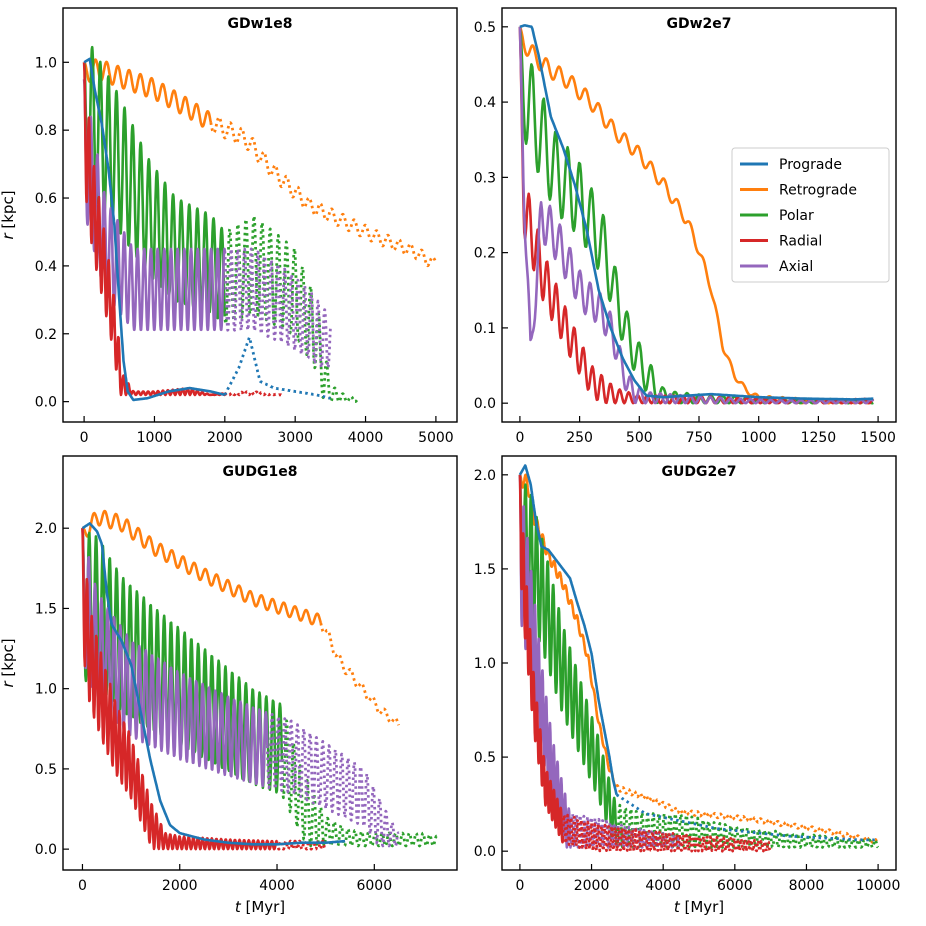  What do you see at coordinates (796, 216) in the screenshot?
I see `legend-label-polar: Polar` at bounding box center [796, 216].